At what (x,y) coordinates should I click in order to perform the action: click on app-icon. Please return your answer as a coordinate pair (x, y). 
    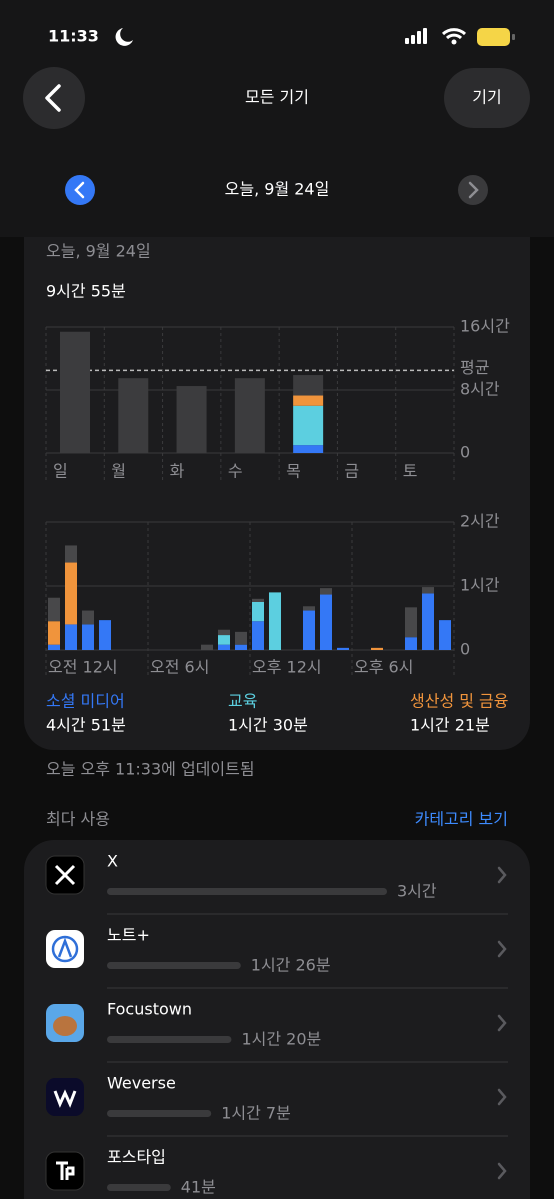
    Looking at the image, I should click on (65, 949).